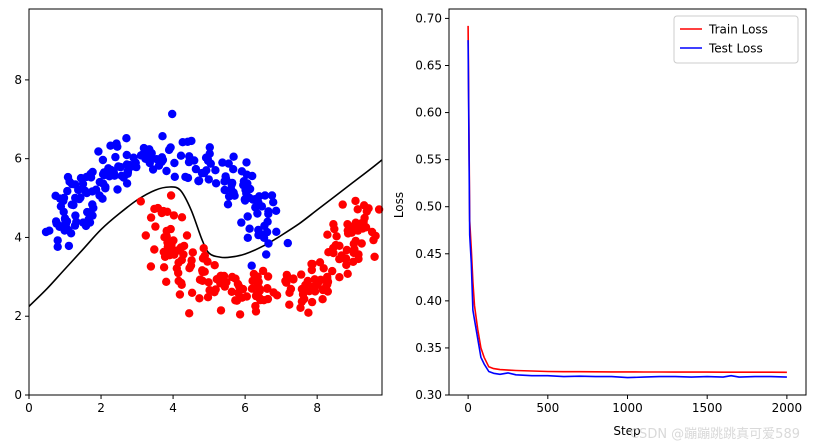 The width and height of the screenshot is (815, 448). Describe the element at coordinates (787, 408) in the screenshot. I see `loss-x-tick-label: 2000` at that location.